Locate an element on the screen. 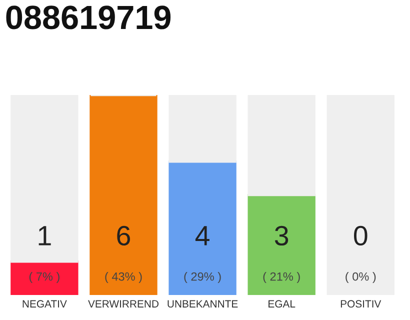  data-label: 3 ( 21% ) is located at coordinates (281, 255).